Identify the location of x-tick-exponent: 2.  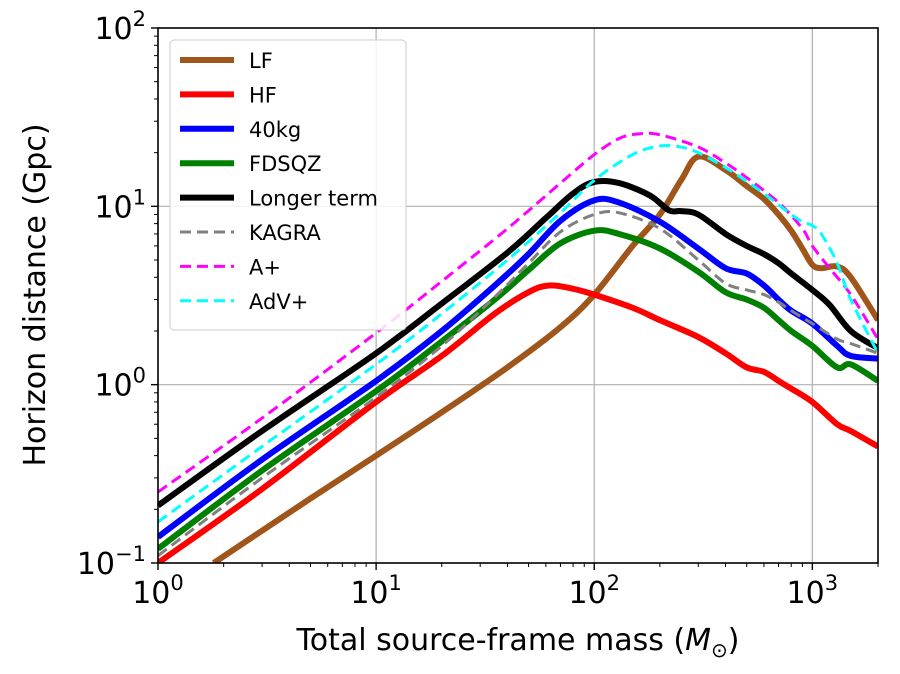
(613, 583).